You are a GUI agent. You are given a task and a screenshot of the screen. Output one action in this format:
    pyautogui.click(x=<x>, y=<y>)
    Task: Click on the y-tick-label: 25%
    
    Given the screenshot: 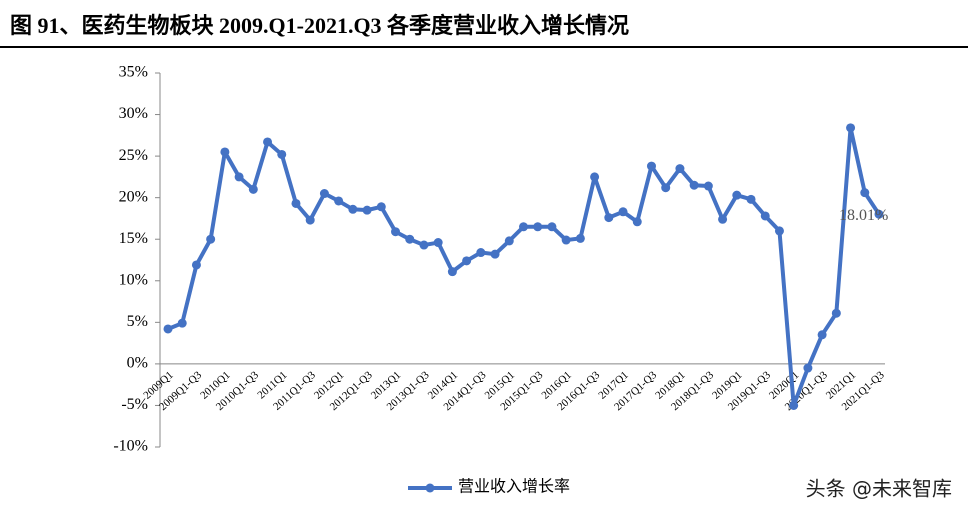 What is the action you would take?
    pyautogui.click(x=133, y=155)
    